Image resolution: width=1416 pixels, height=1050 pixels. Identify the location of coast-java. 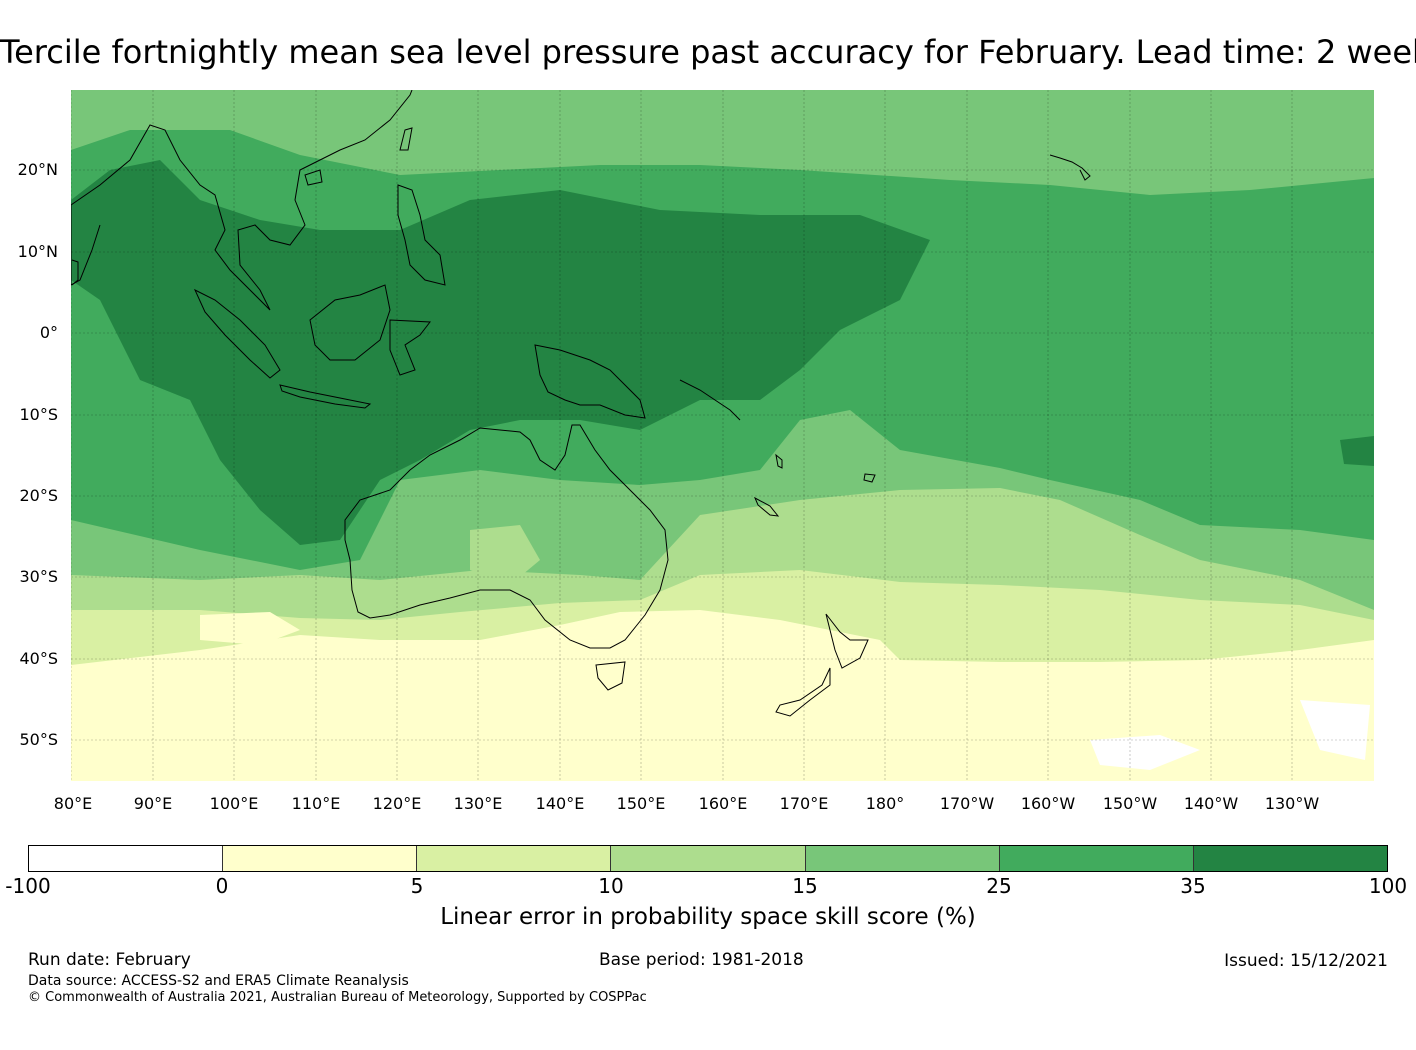
(325, 396).